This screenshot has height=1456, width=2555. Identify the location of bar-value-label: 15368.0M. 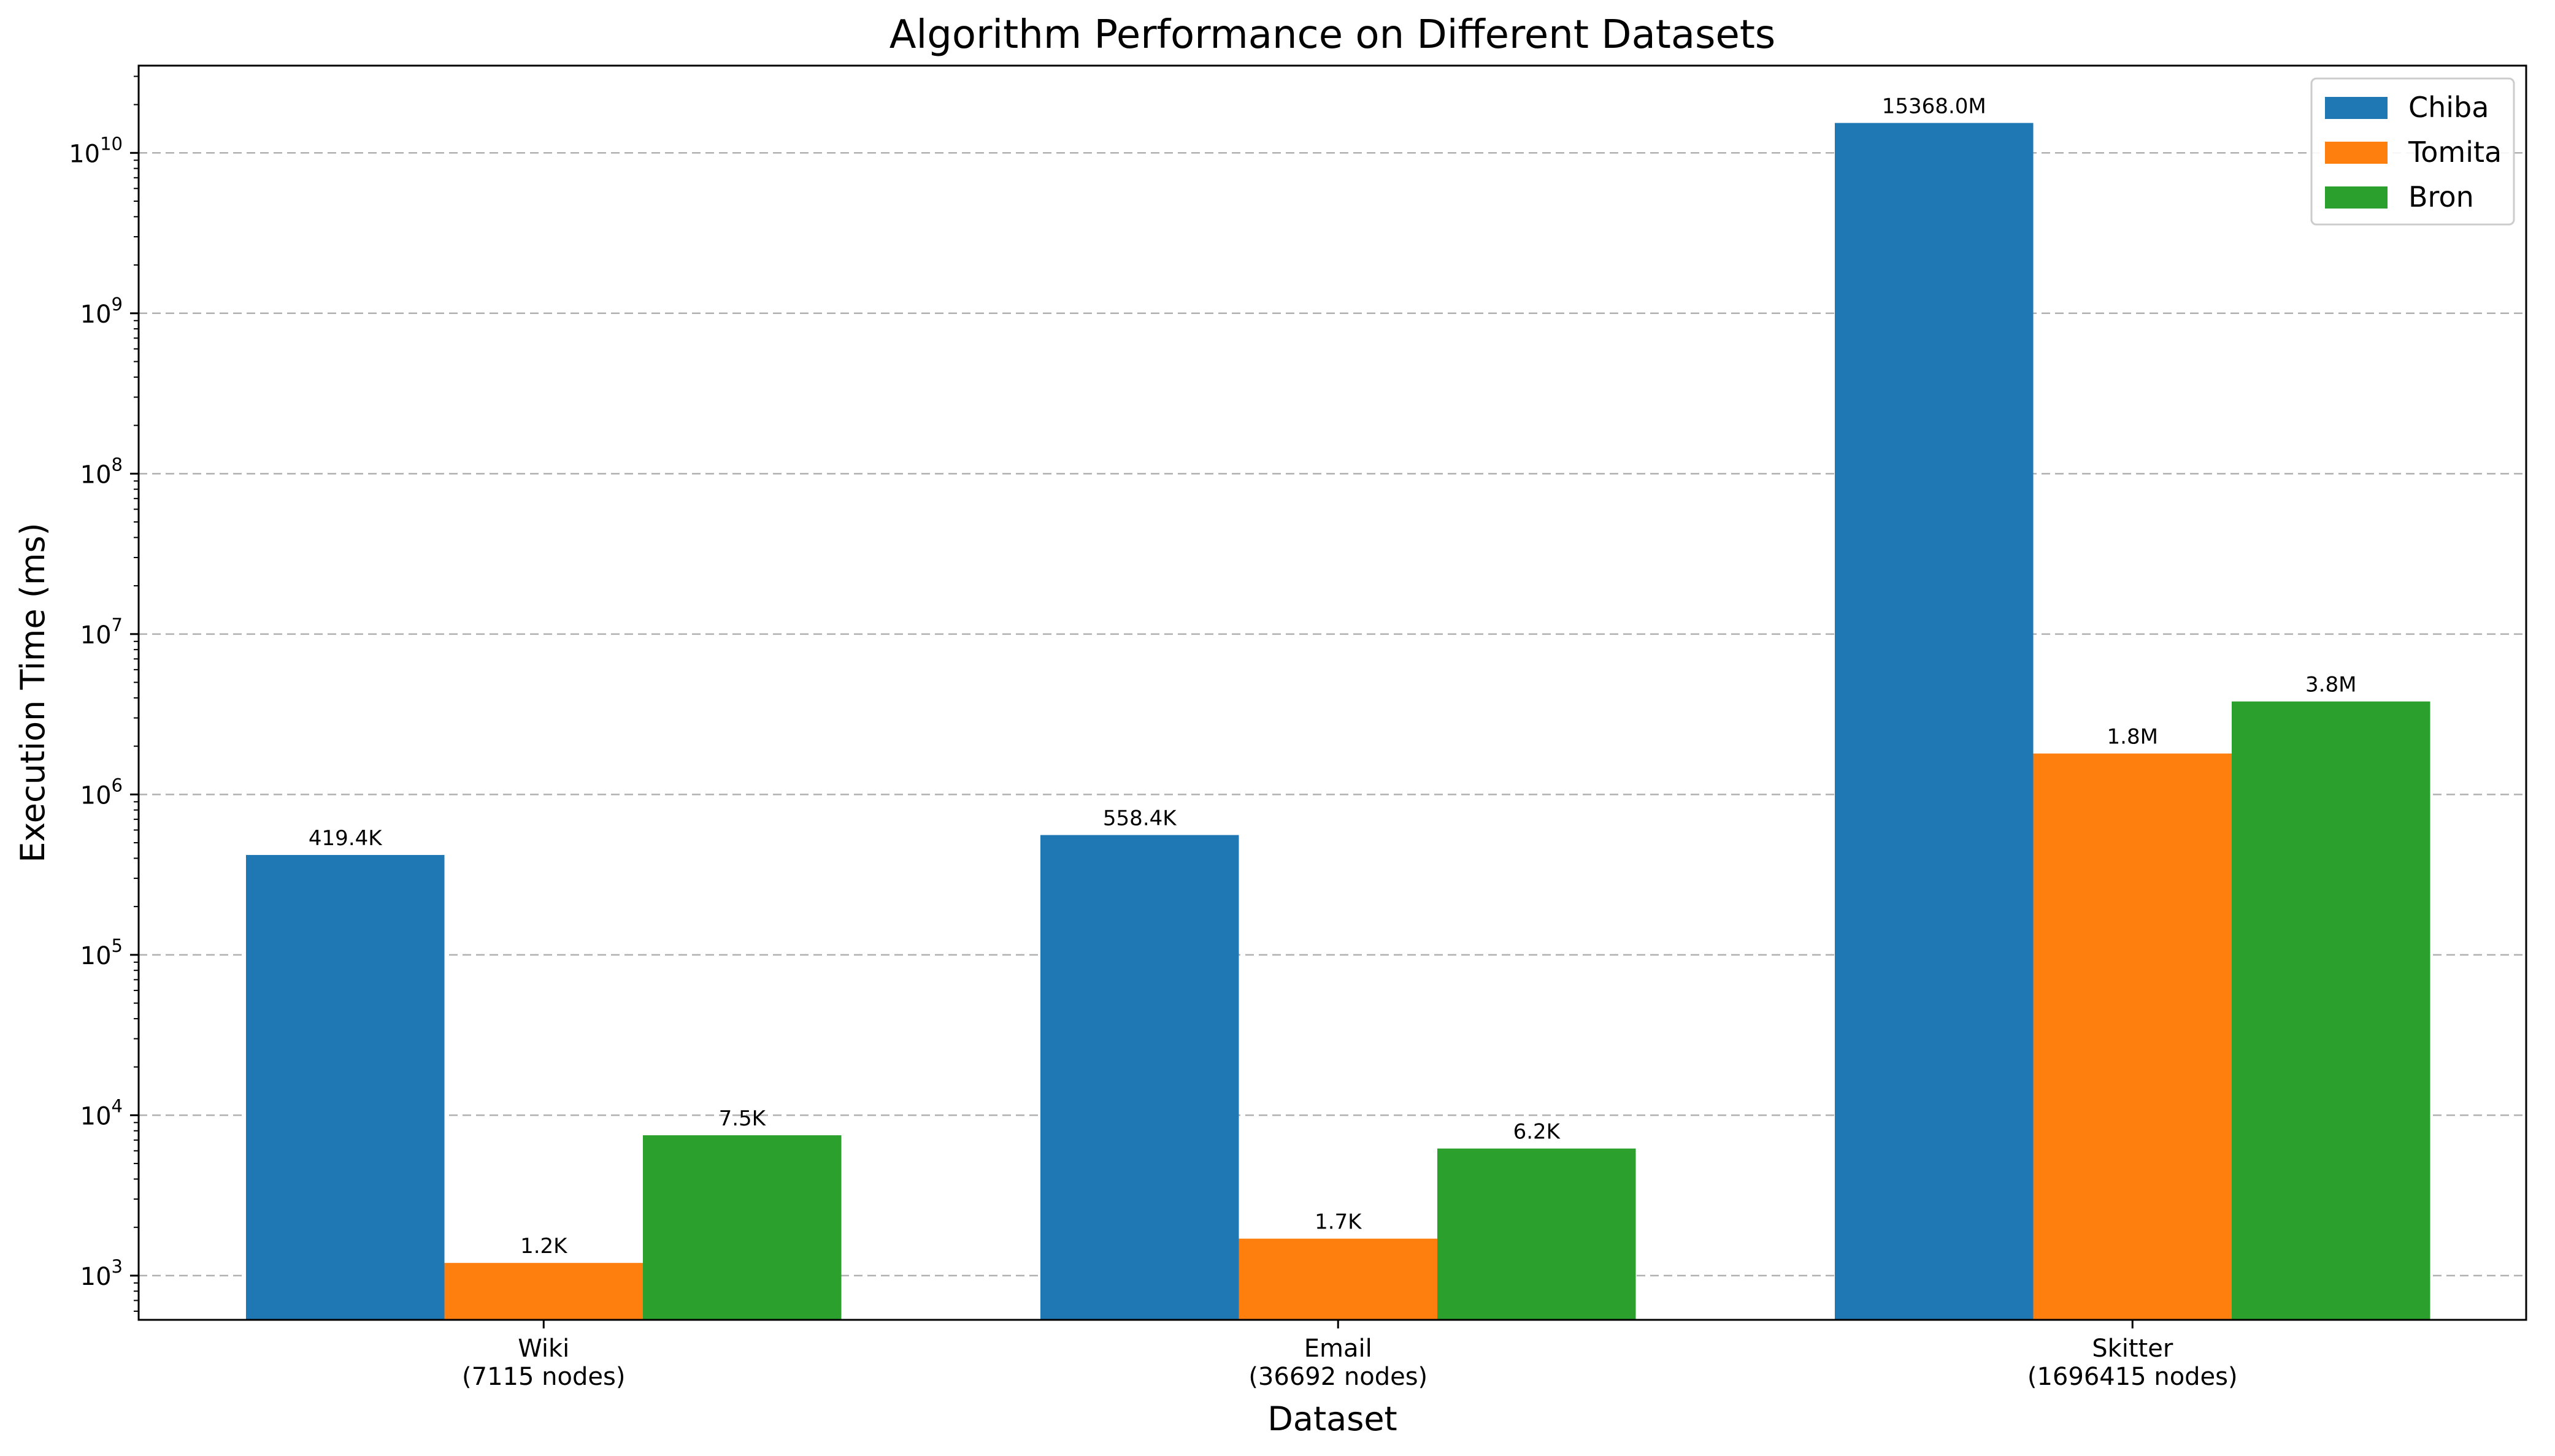
(1934, 106).